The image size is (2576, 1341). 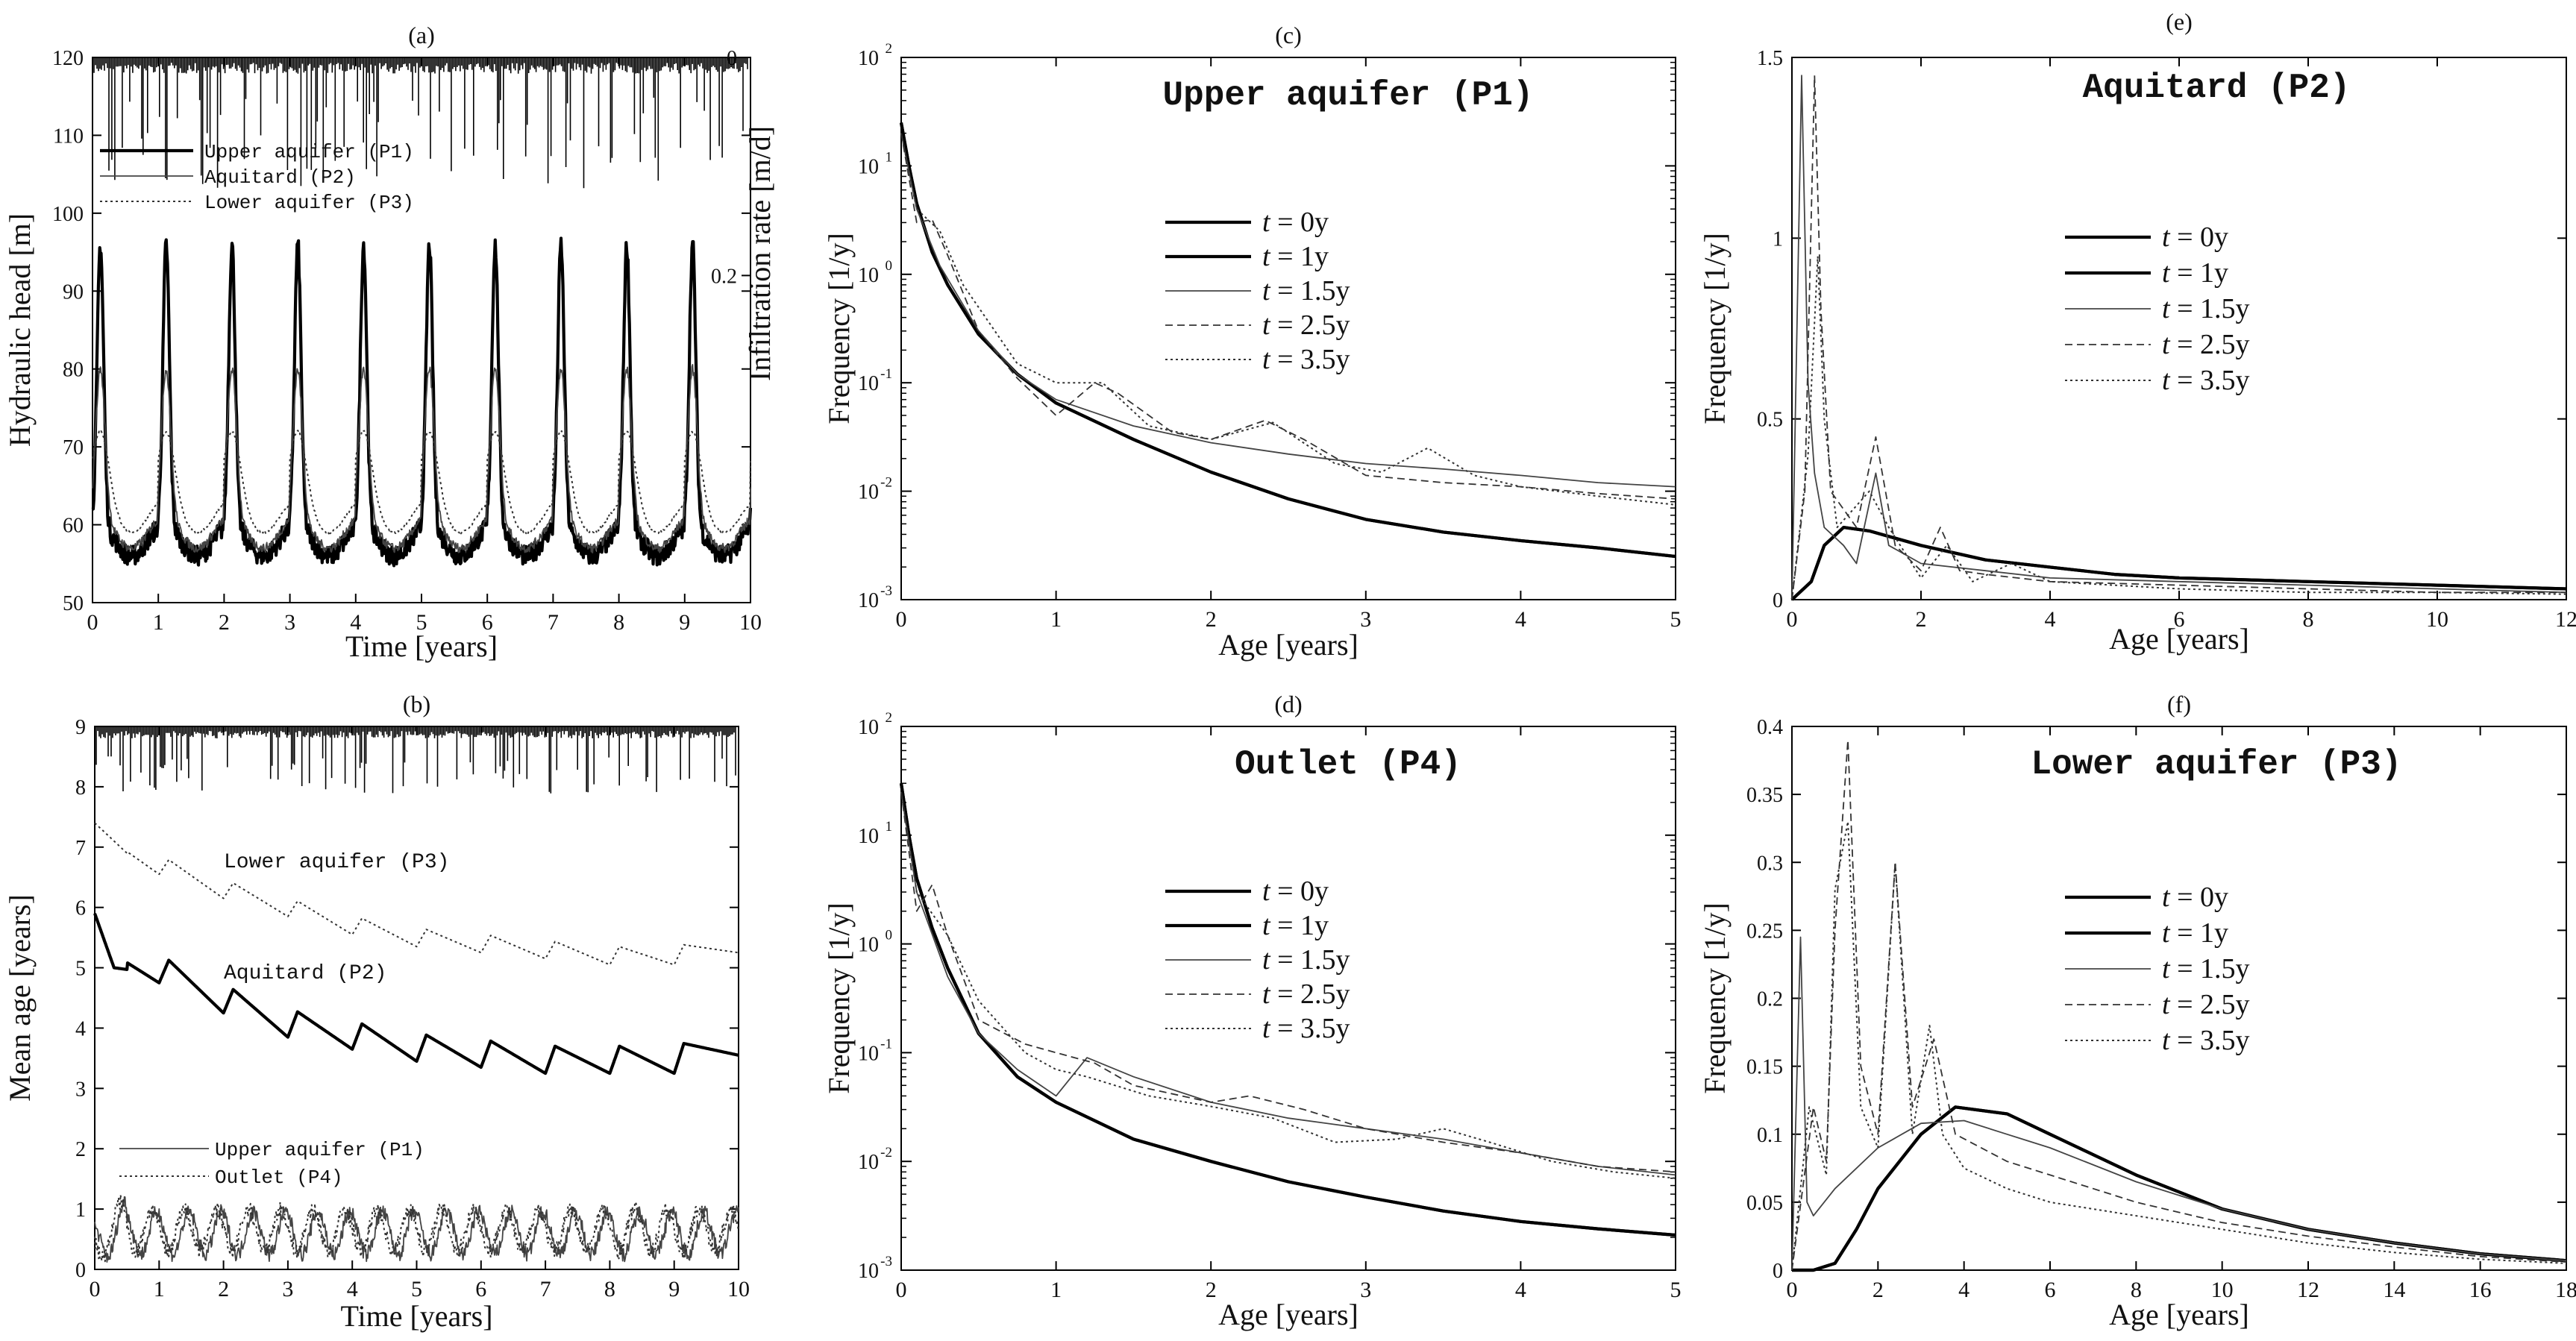 I want to click on panel-b-ylabel: Mean age [years], so click(x=20, y=998).